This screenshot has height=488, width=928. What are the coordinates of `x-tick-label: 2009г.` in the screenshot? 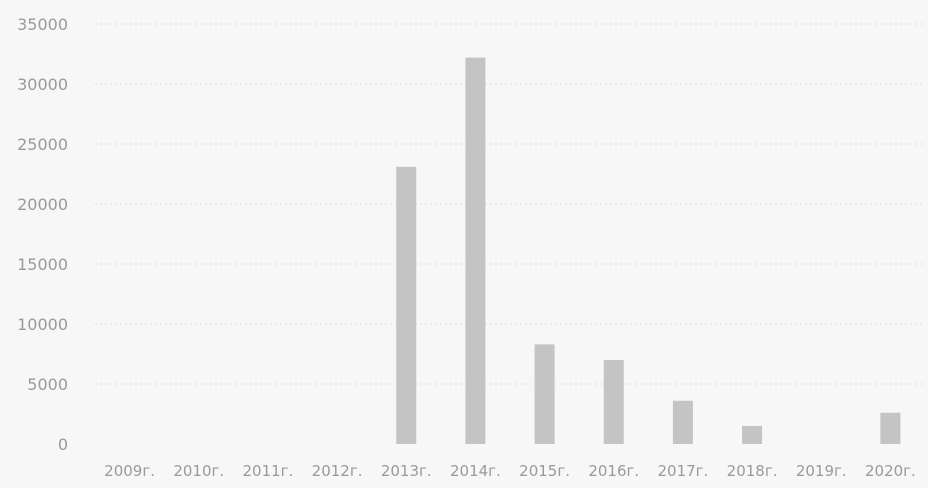 It's located at (129, 471).